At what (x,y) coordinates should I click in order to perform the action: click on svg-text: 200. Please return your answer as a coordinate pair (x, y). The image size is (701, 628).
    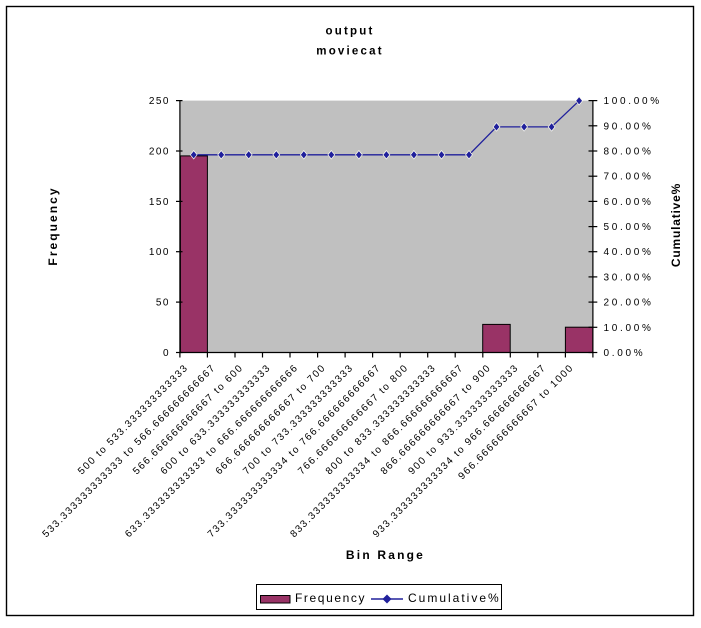
    Looking at the image, I should click on (159, 152).